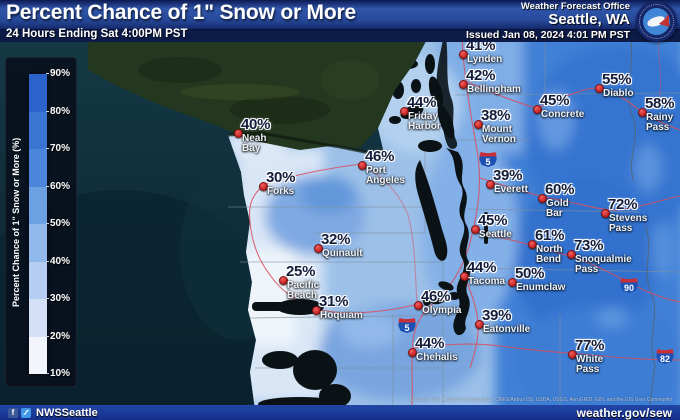 The height and width of the screenshot is (420, 680). Describe the element at coordinates (624, 412) in the screenshot. I see `website-url: weather.gov/sew` at that location.